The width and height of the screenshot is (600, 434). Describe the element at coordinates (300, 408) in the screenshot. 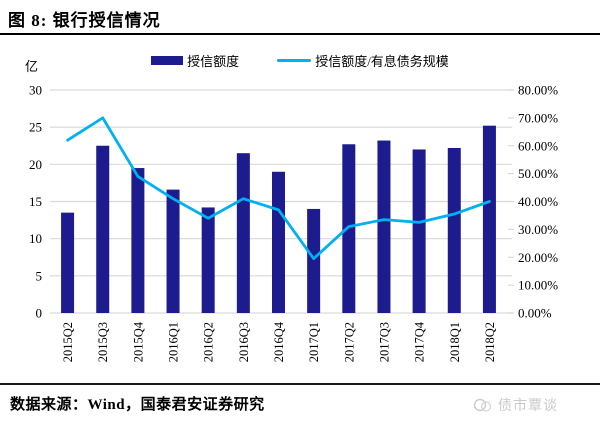

I see `footer: 数据来源：Wind，国泰君安证券研究 债市覃谈` at that location.